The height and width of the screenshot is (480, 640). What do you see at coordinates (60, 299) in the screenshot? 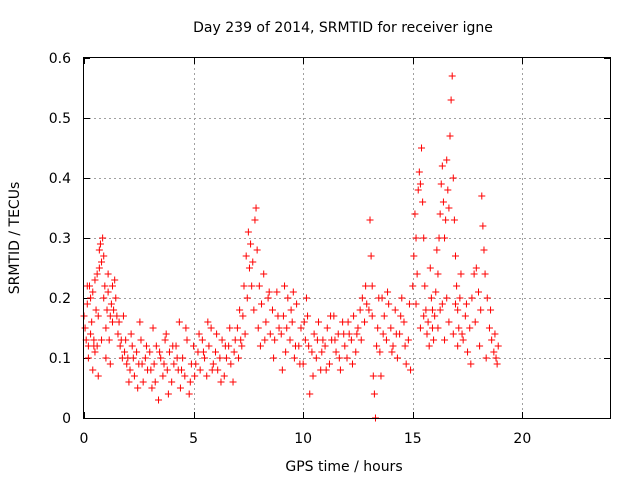
I see `y-tick-label: 0.2` at bounding box center [60, 299].